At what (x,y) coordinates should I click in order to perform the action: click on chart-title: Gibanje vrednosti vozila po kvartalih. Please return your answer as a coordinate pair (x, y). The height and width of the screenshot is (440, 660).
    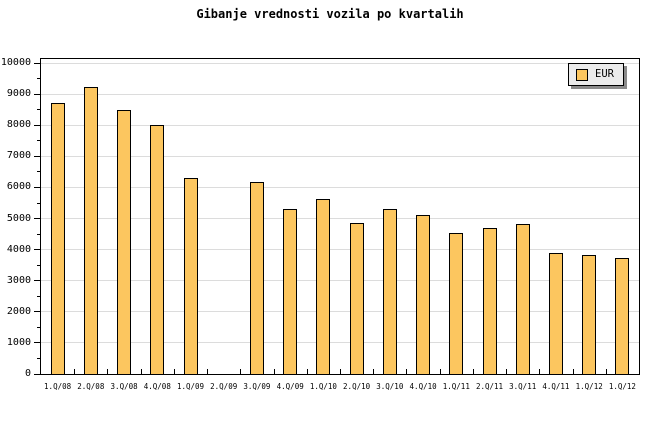
    Looking at the image, I should click on (330, 14).